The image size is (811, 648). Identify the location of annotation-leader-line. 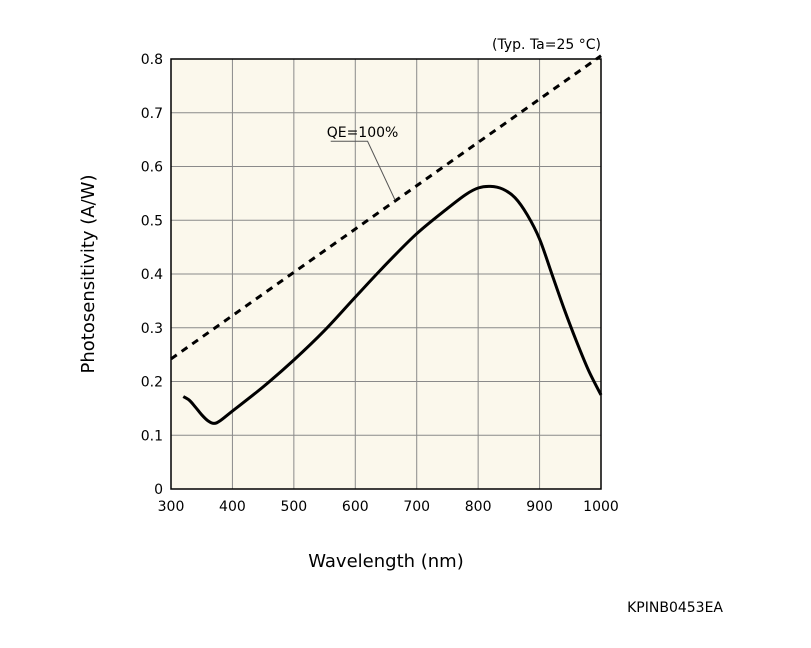
(363, 170).